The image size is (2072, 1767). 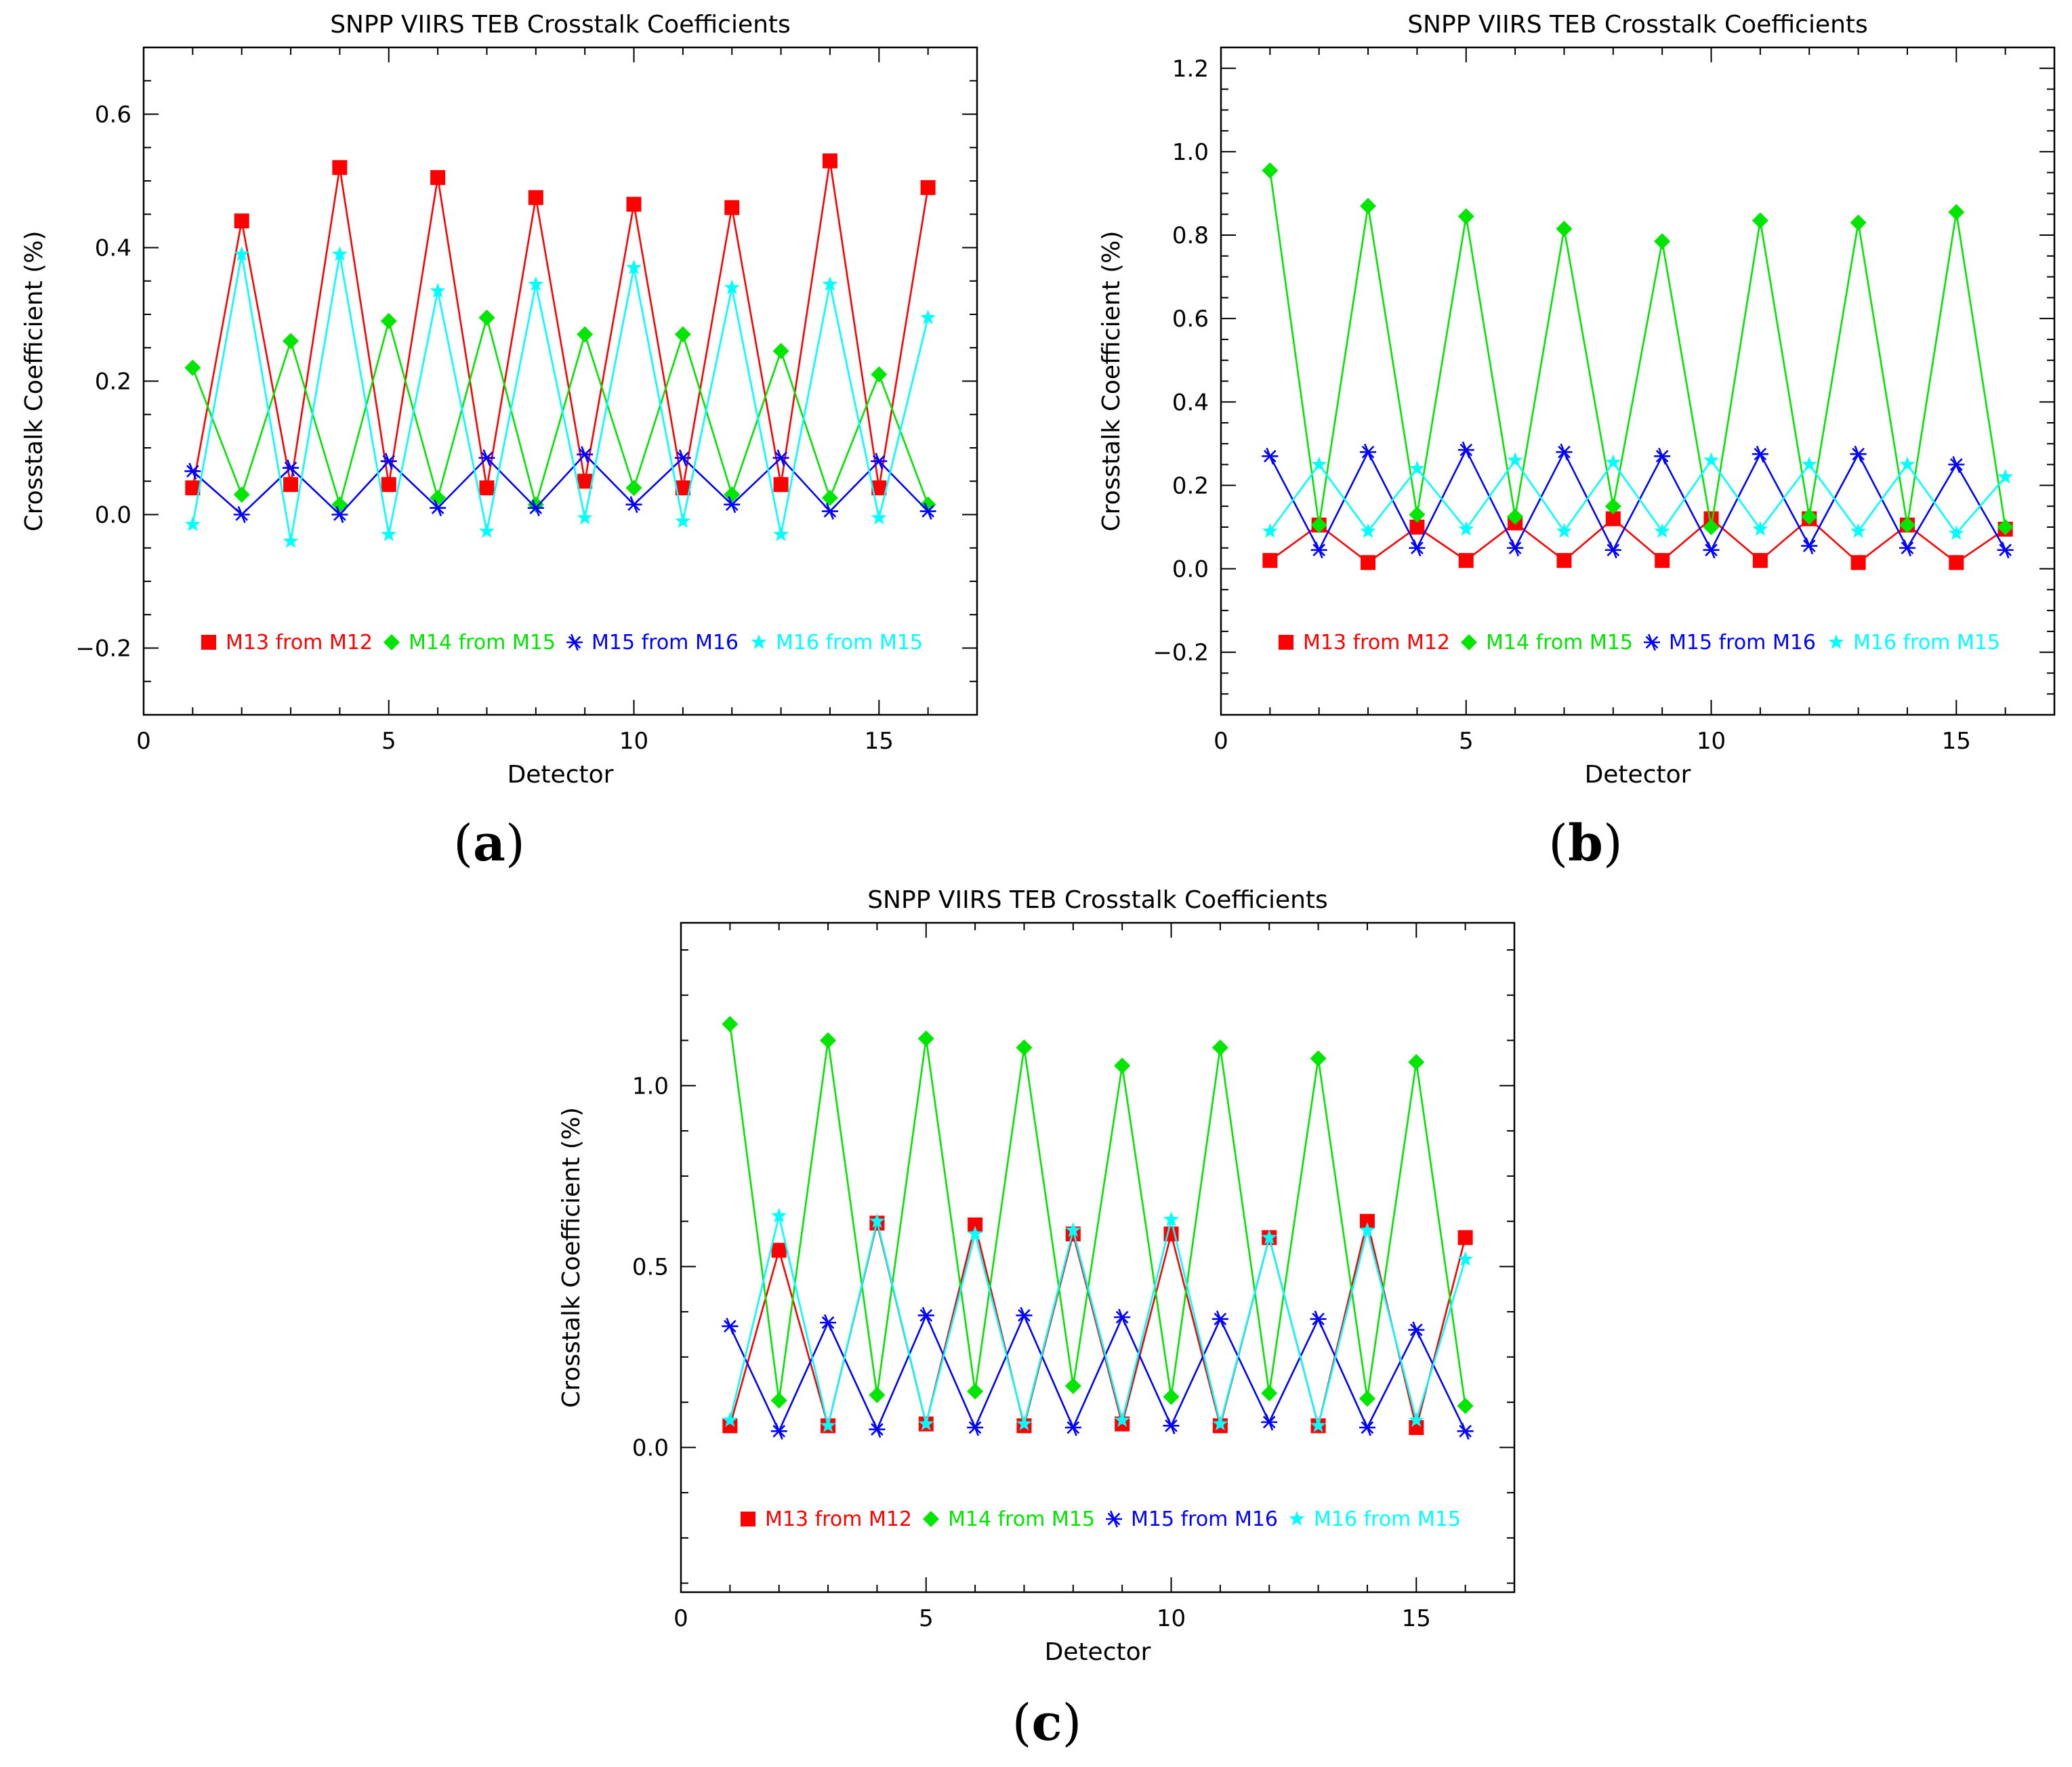 I want to click on x-tick-label: 0, so click(x=1221, y=741).